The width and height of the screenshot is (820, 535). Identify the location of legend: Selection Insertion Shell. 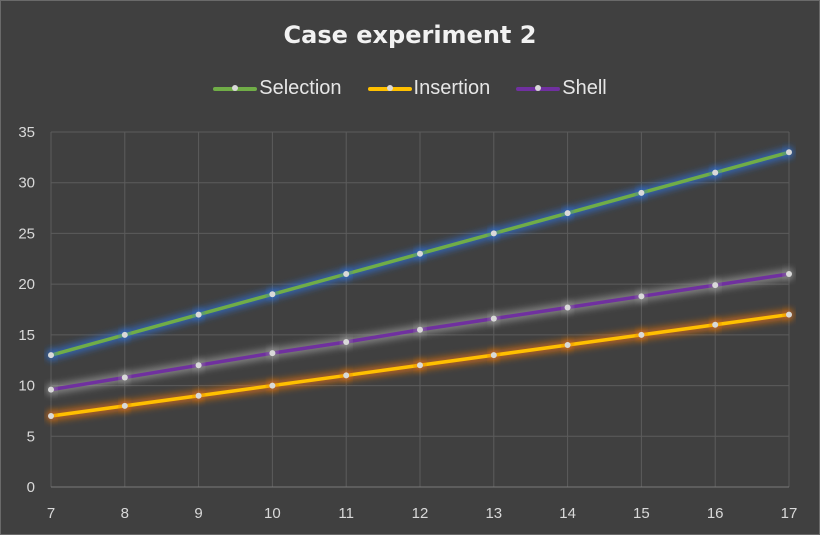
(410, 88).